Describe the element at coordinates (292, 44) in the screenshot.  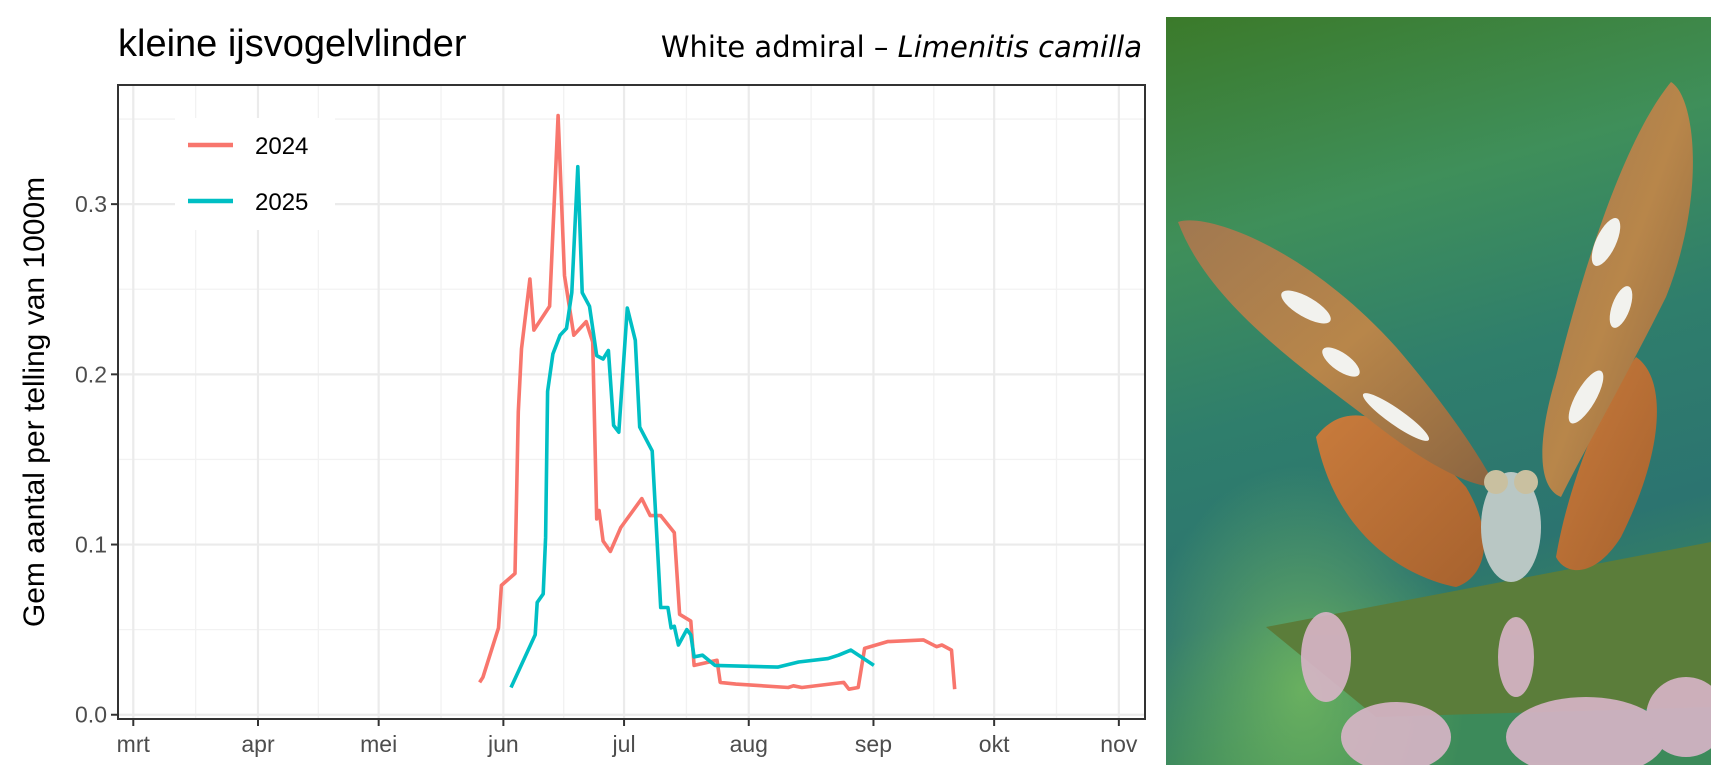
I see `chart-title: kleine ijsvogelvlinder` at that location.